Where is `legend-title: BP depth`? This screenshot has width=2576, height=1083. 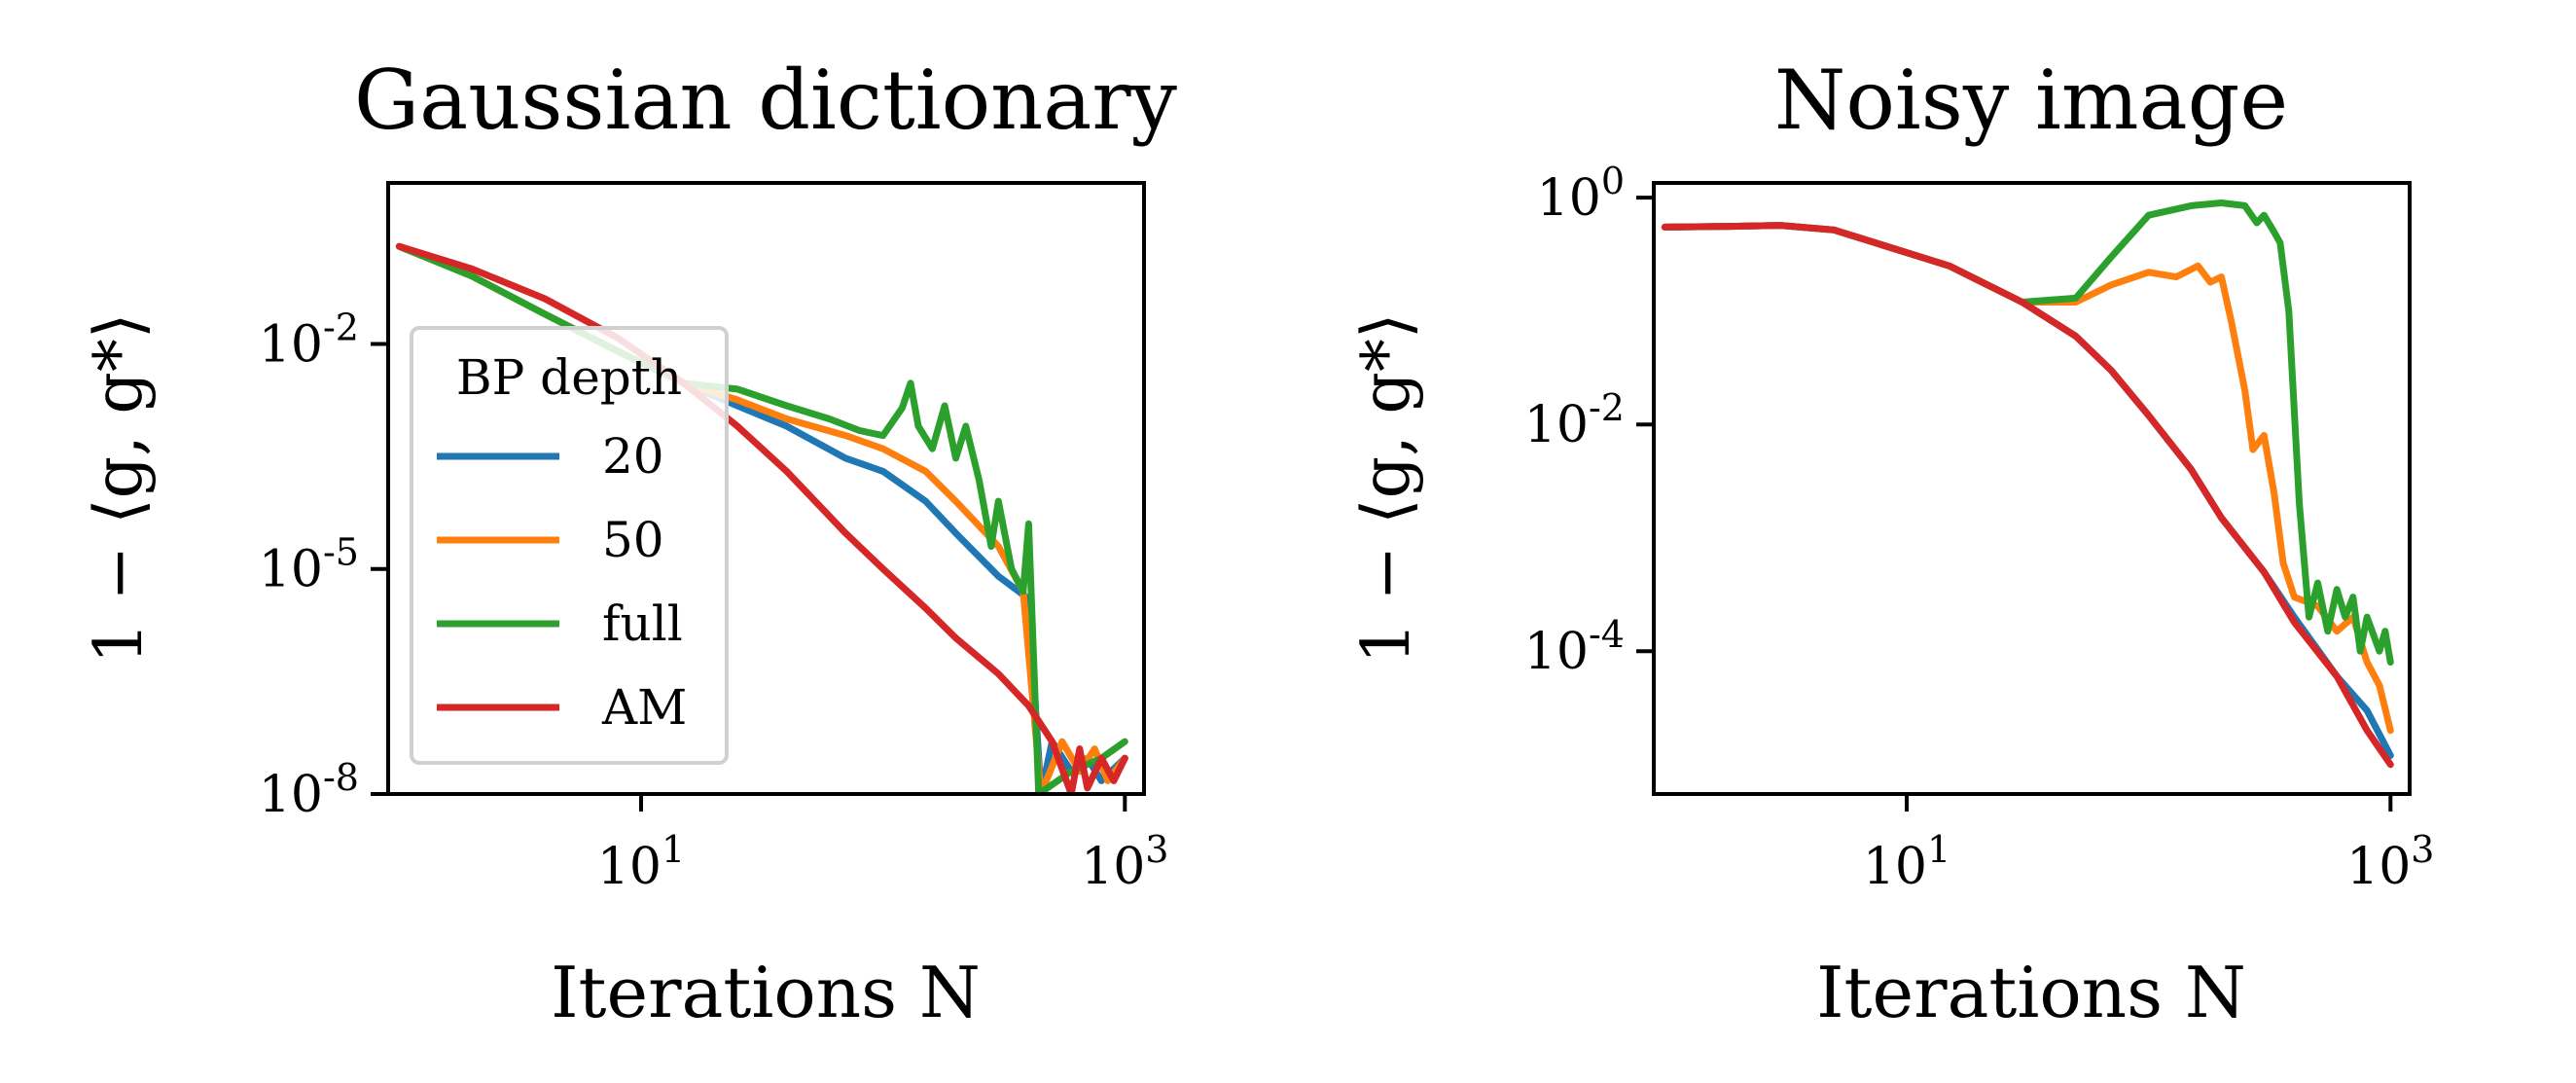
legend-title: BP depth is located at coordinates (569, 377).